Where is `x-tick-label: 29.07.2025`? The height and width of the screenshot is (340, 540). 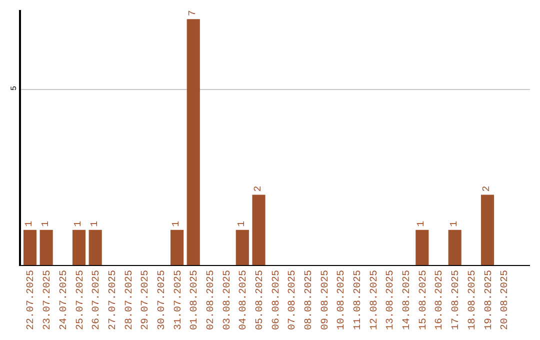
x-tick-label: 29.07.2025 is located at coordinates (146, 300).